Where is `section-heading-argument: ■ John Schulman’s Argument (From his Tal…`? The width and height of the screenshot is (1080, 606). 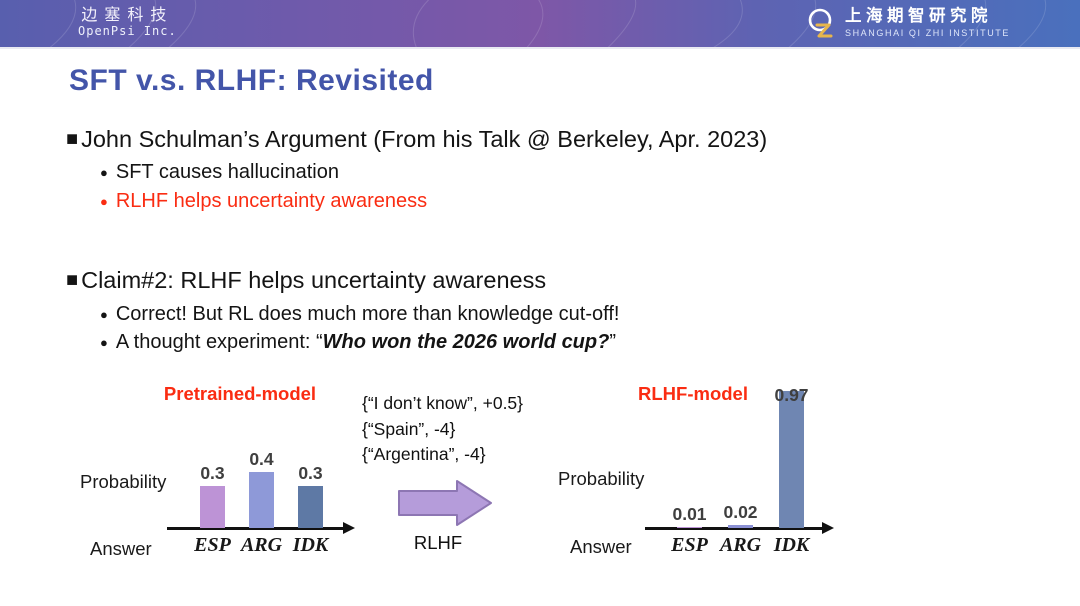 section-heading-argument: ■ John Schulman’s Argument (From his Tal… is located at coordinates (416, 139).